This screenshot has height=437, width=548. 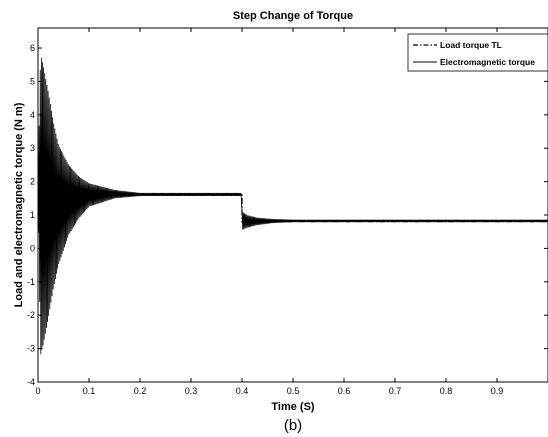 I want to click on y-axis-label: Load and electromagnetic torque (N m), so click(x=19, y=204).